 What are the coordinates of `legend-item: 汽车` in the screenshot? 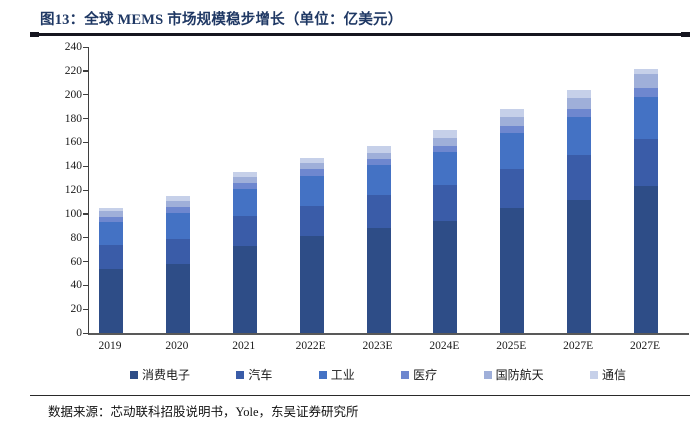 It's located at (254, 374).